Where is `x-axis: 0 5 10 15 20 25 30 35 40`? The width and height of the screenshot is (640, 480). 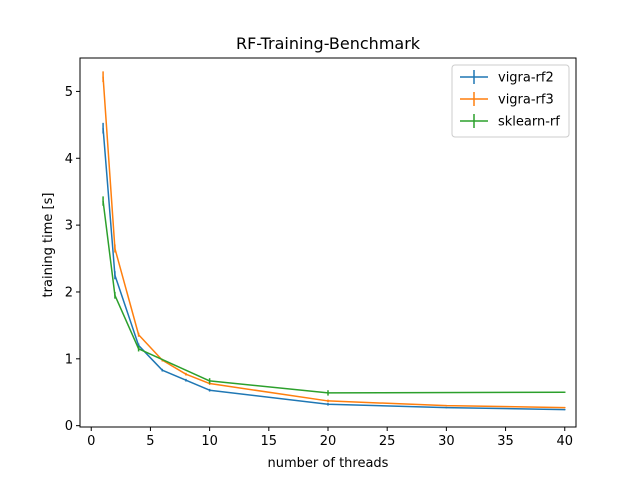
x-axis: 0 5 10 15 20 25 30 35 40 is located at coordinates (330, 438).